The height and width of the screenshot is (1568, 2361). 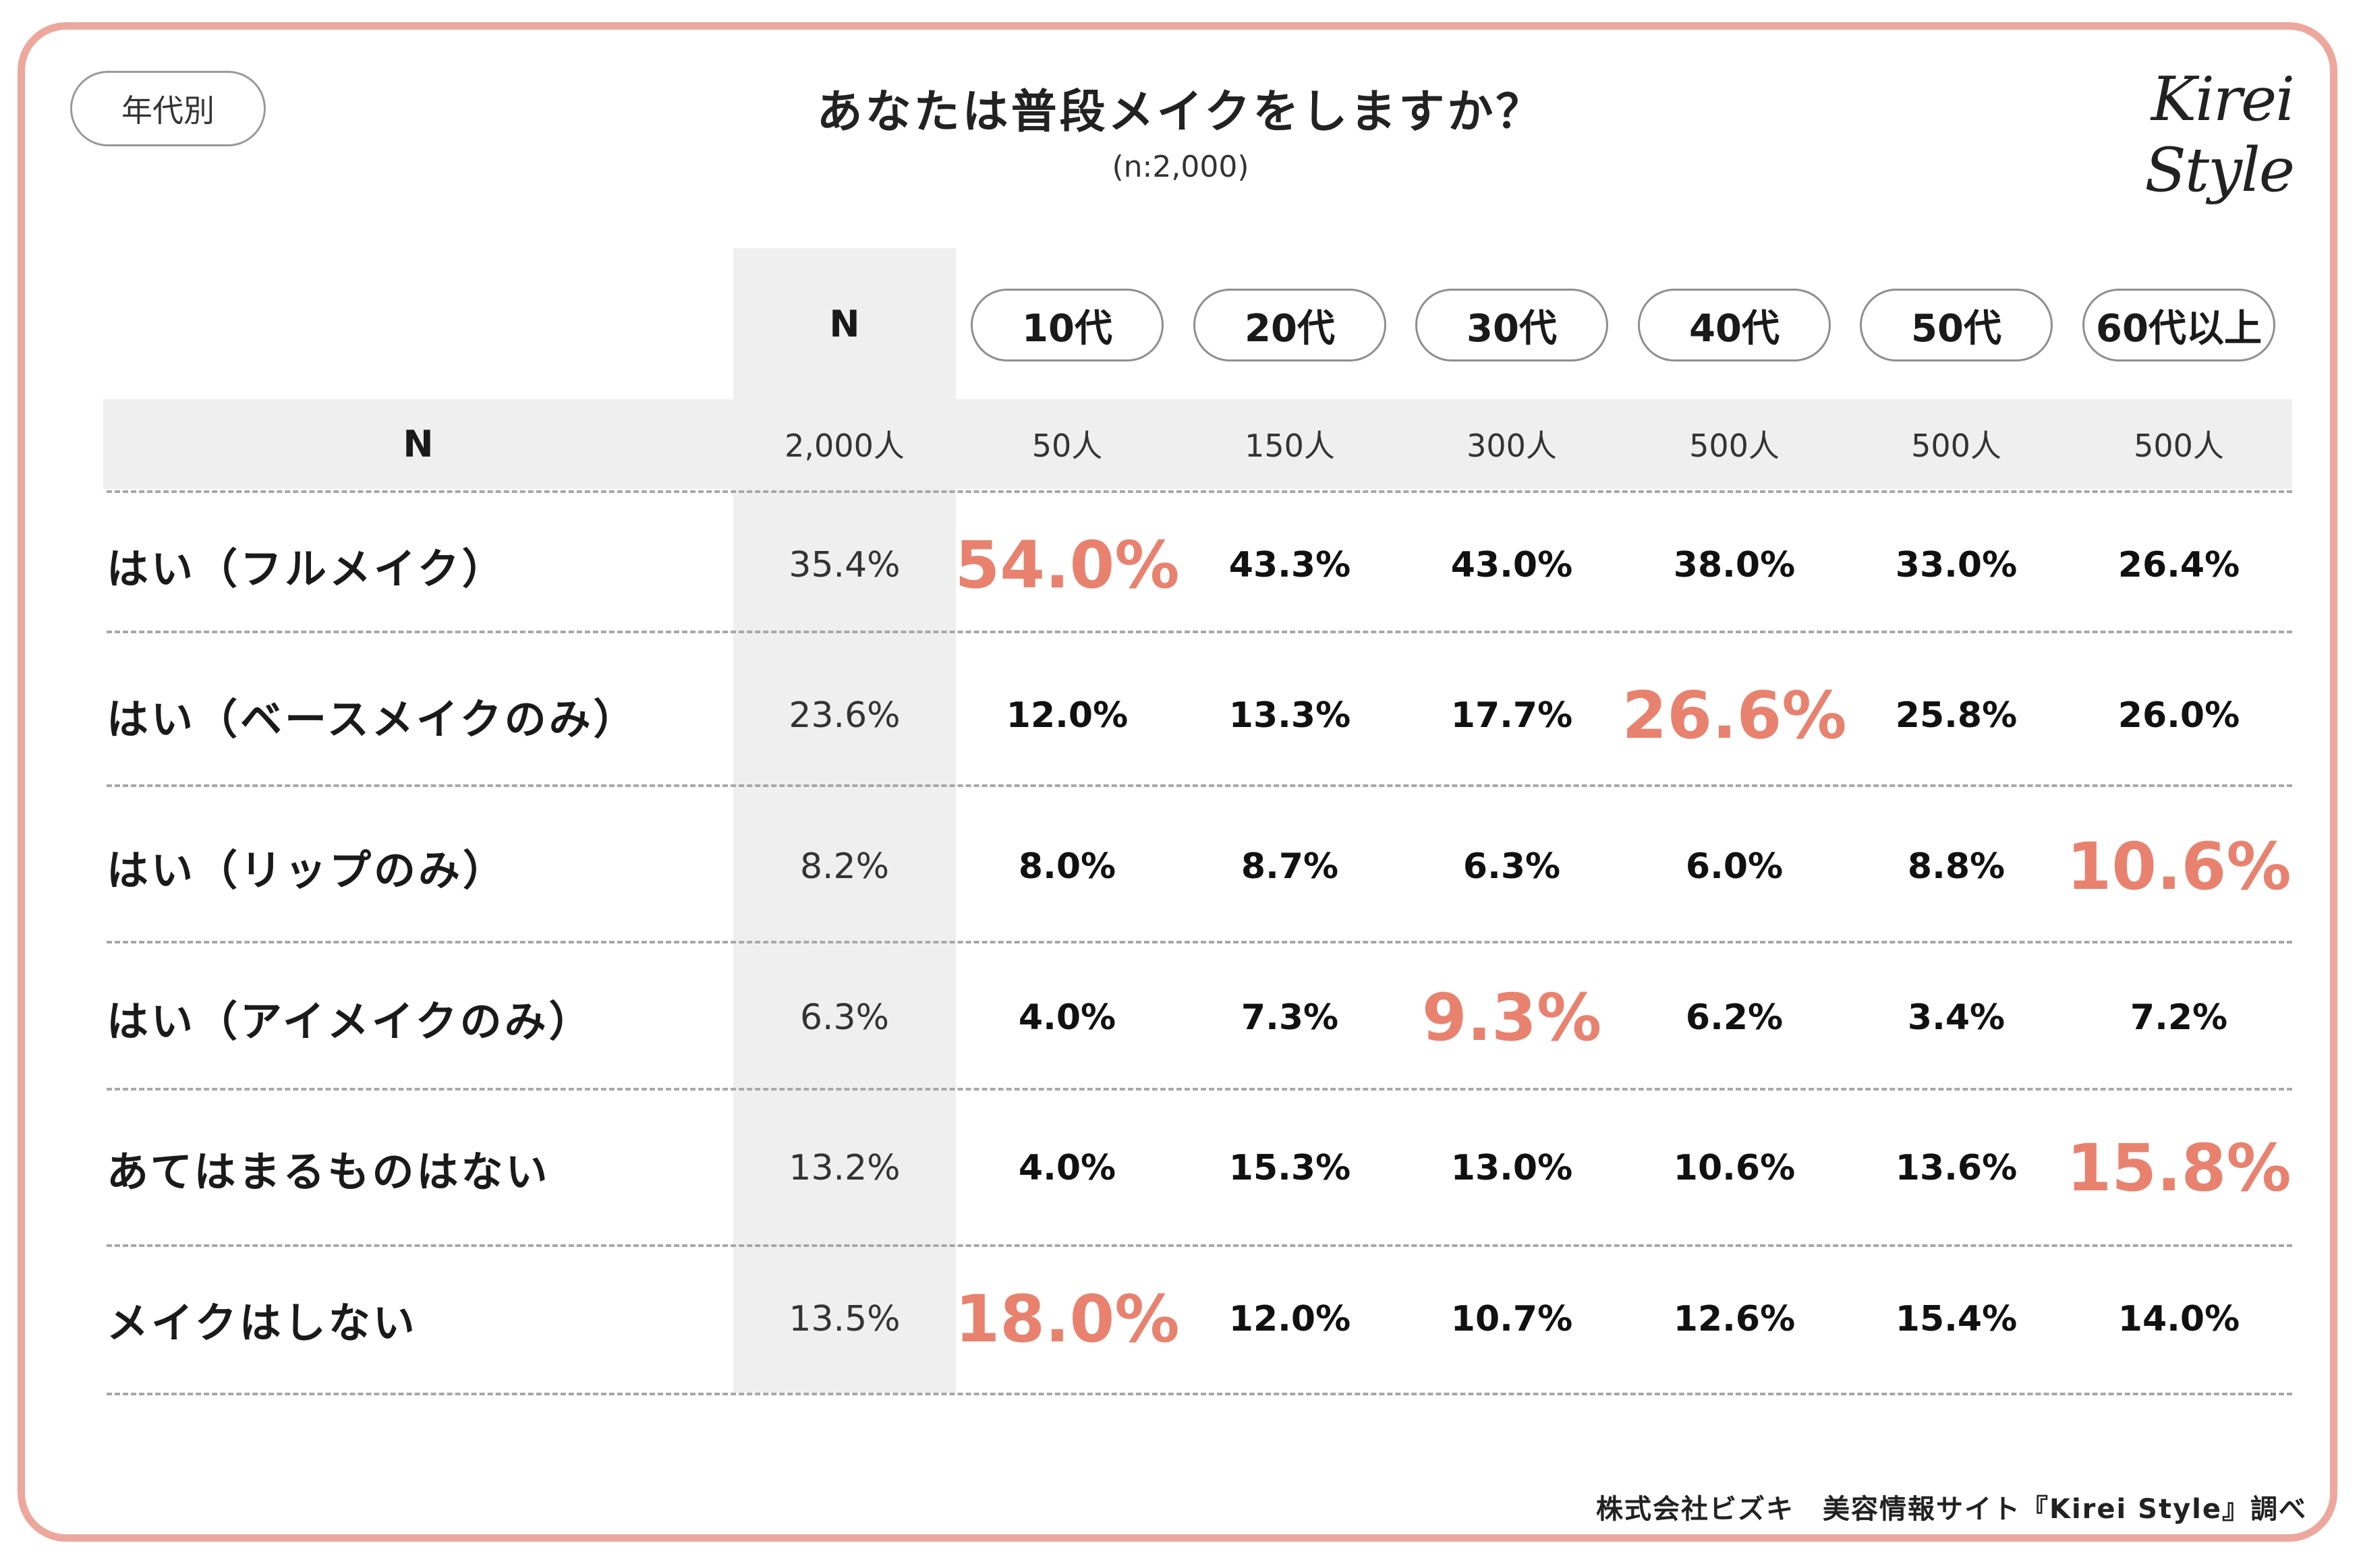 What do you see at coordinates (2179, 1168) in the screenshot?
I see `highlighted-percent-cell: 15.8%` at bounding box center [2179, 1168].